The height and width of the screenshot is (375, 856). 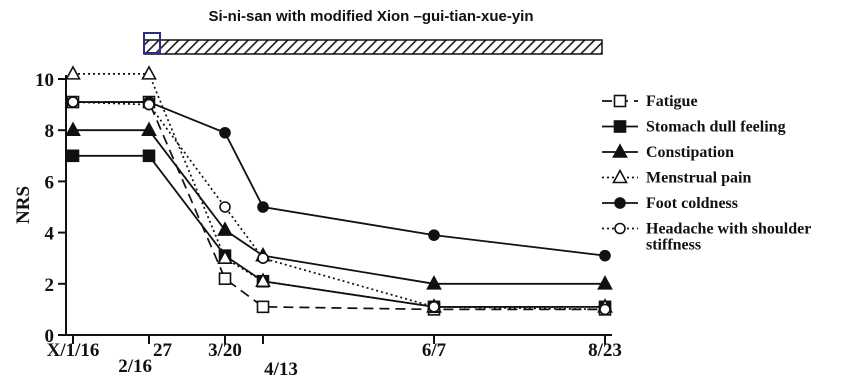 What do you see at coordinates (672, 101) in the screenshot?
I see `legend-label-fatigue: Fatigue` at bounding box center [672, 101].